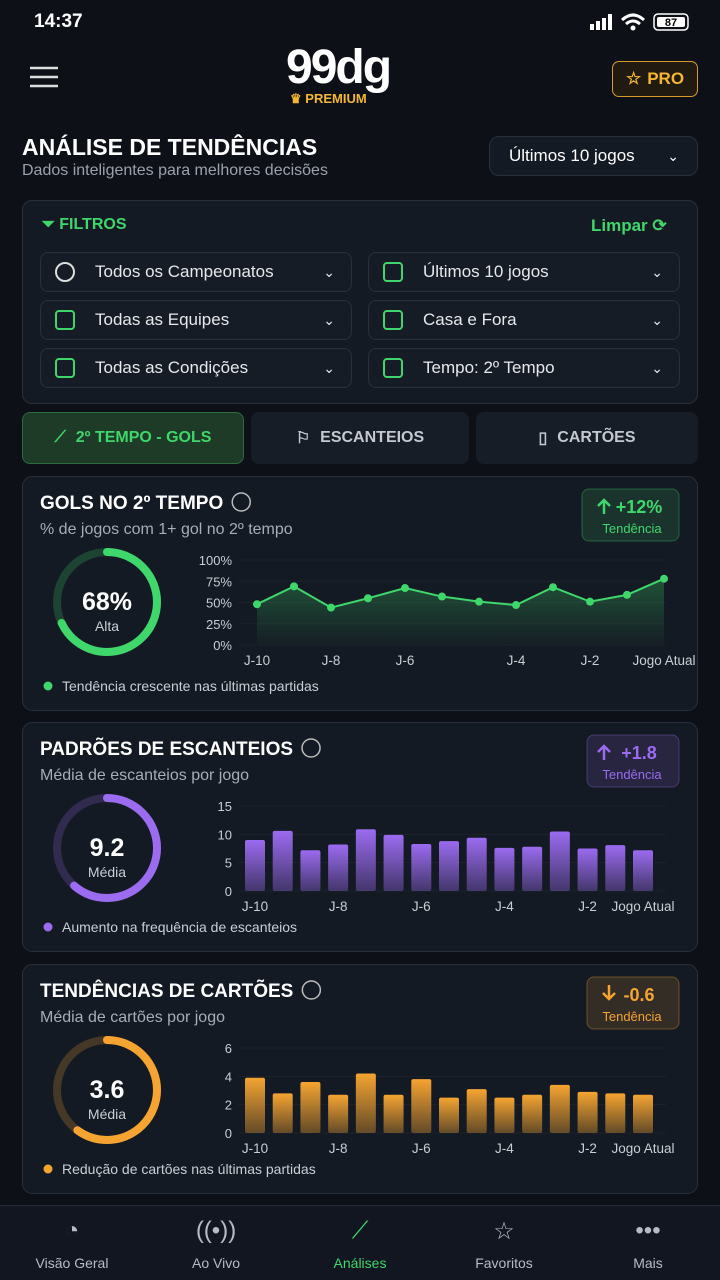 This screenshot has width=720, height=1280. Describe the element at coordinates (360, 1230) in the screenshot. I see `nav-icon: ⟋` at that location.